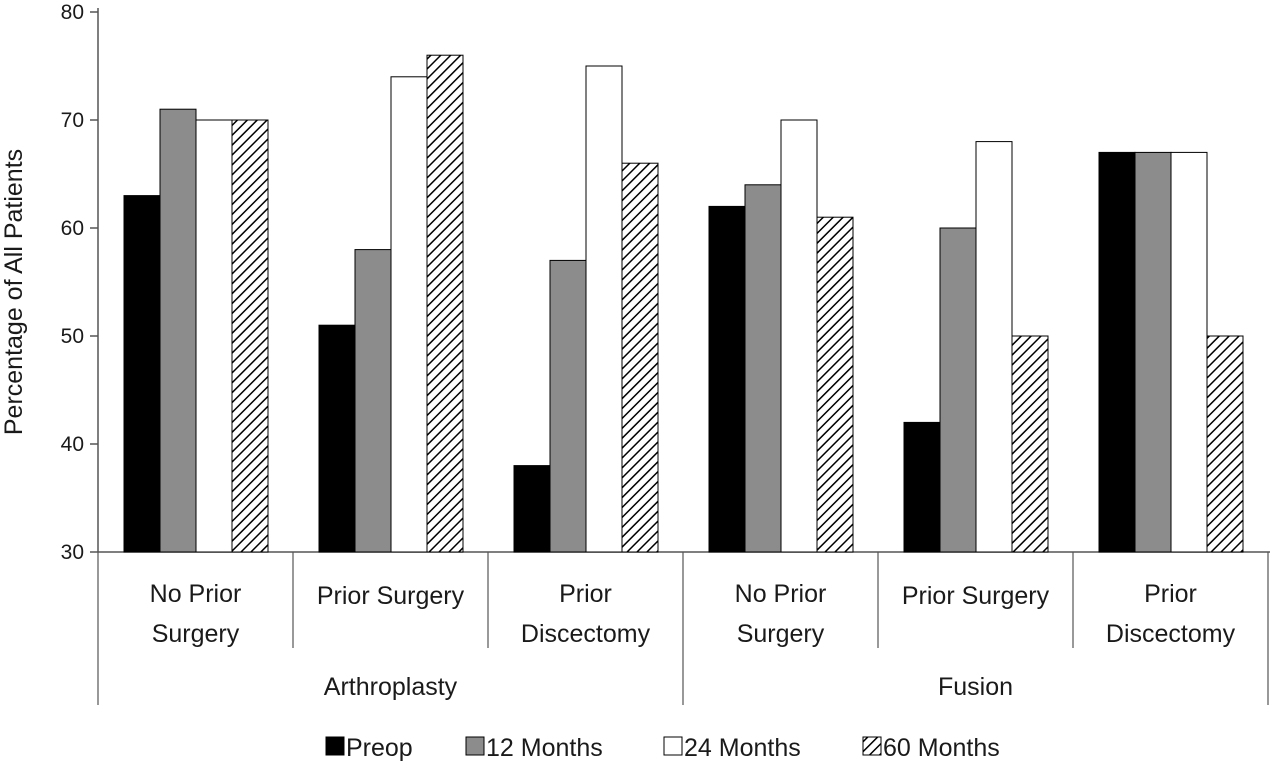  What do you see at coordinates (72, 228) in the screenshot?
I see `y-tick-label: 60` at bounding box center [72, 228].